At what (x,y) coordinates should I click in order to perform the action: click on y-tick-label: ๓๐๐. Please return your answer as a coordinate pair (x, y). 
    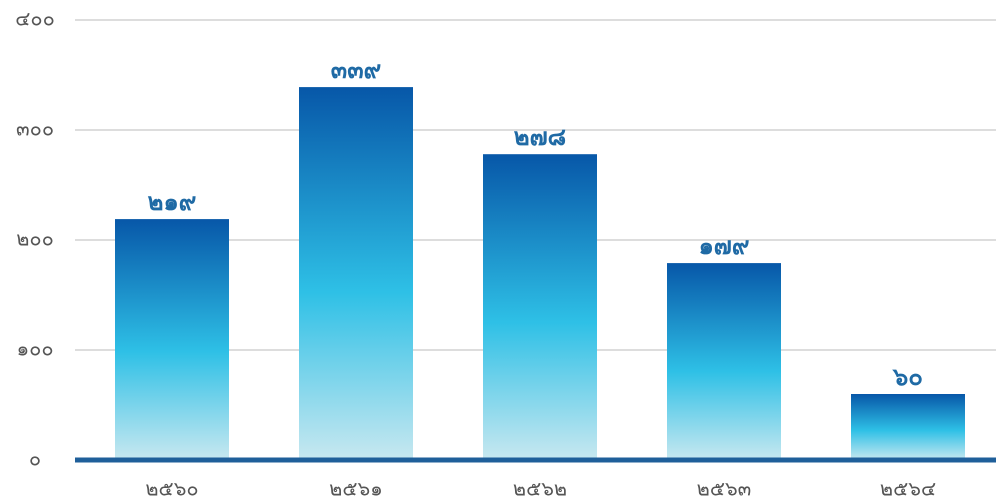
    Looking at the image, I should click on (35, 129).